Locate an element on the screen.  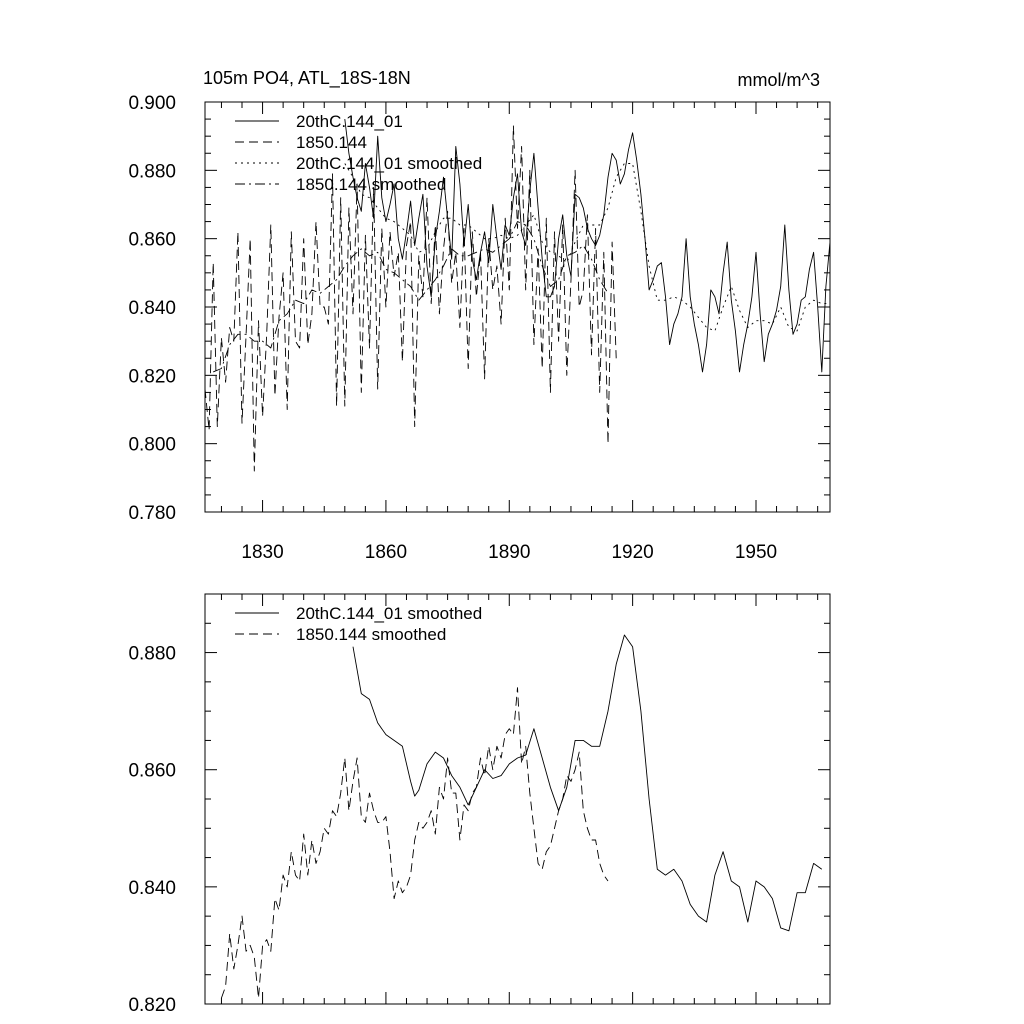
legend-label: 20thC.144_01 is located at coordinates (349, 121).